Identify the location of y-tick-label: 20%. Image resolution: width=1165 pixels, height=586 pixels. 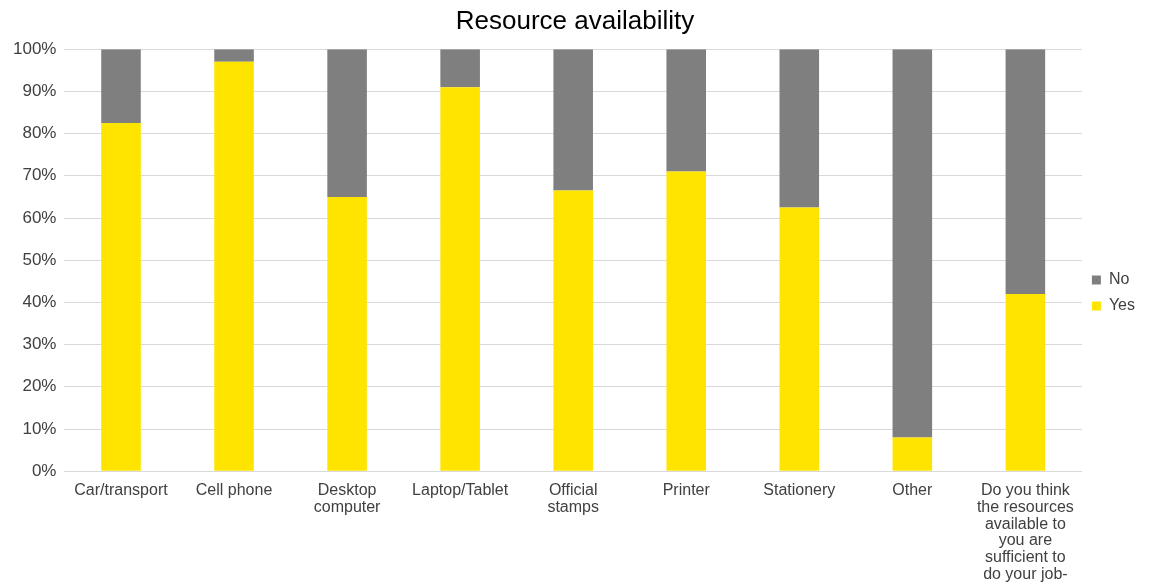
(39, 386).